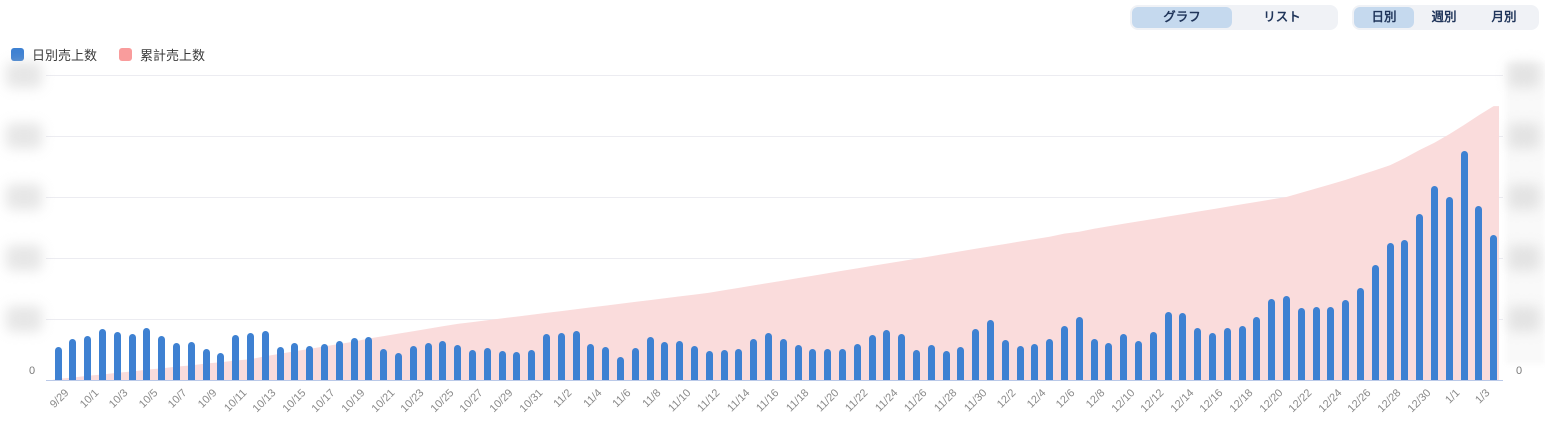 The image size is (1545, 424). I want to click on daily-bar-10/6, so click(162, 358).